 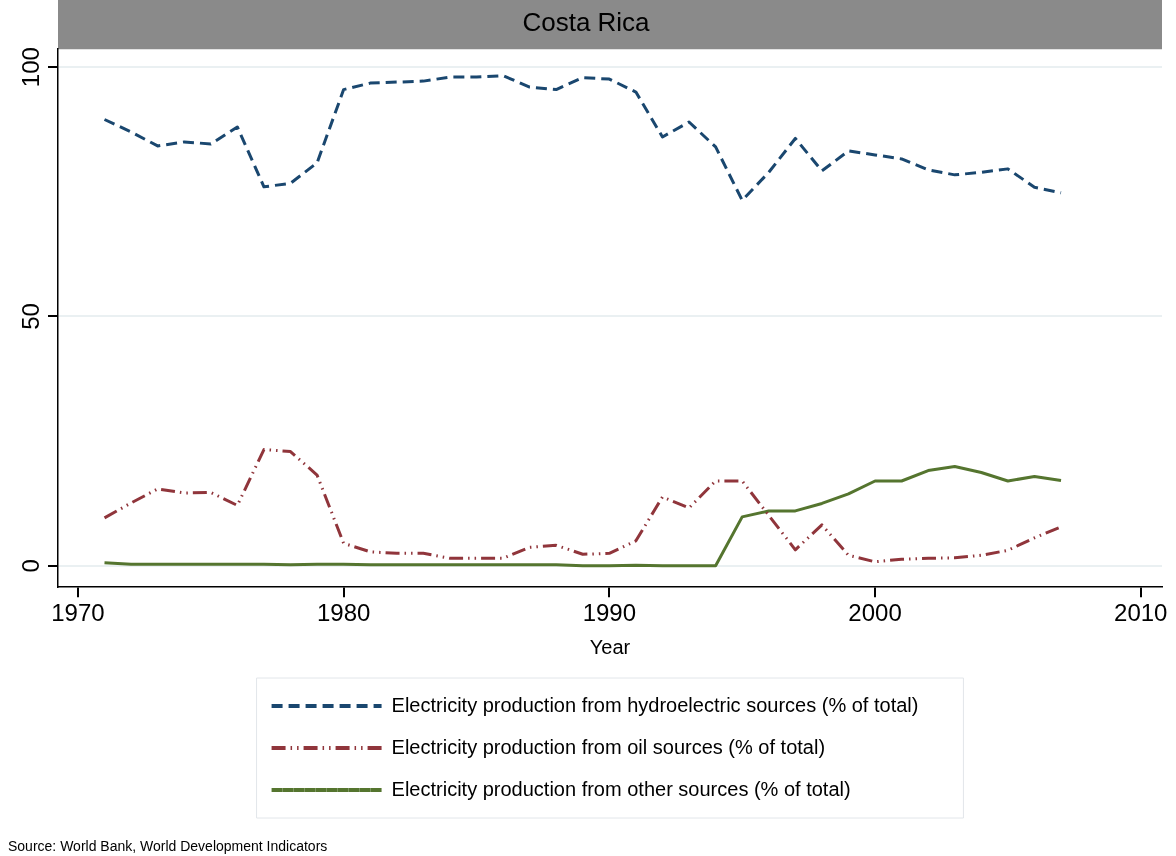 I want to click on y-tick-label: 100, so click(x=30, y=67).